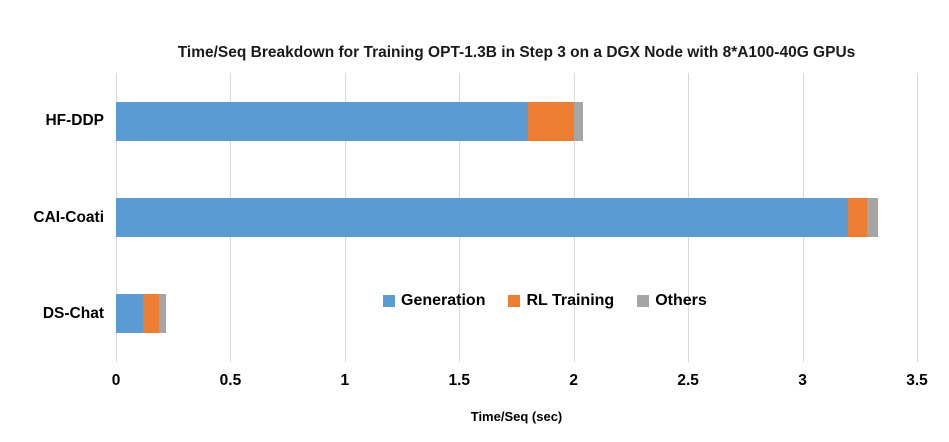 This screenshot has height=442, width=949. What do you see at coordinates (73, 313) in the screenshot?
I see `category-label-ds-chat: DS-Chat` at bounding box center [73, 313].